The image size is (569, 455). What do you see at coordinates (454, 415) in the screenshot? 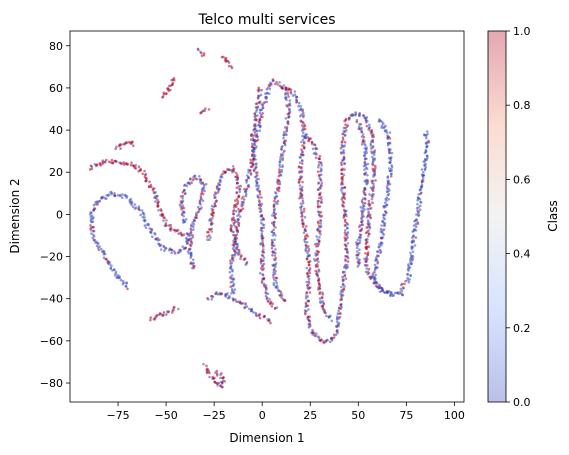
I see `x-tick-label: 100` at bounding box center [454, 415].